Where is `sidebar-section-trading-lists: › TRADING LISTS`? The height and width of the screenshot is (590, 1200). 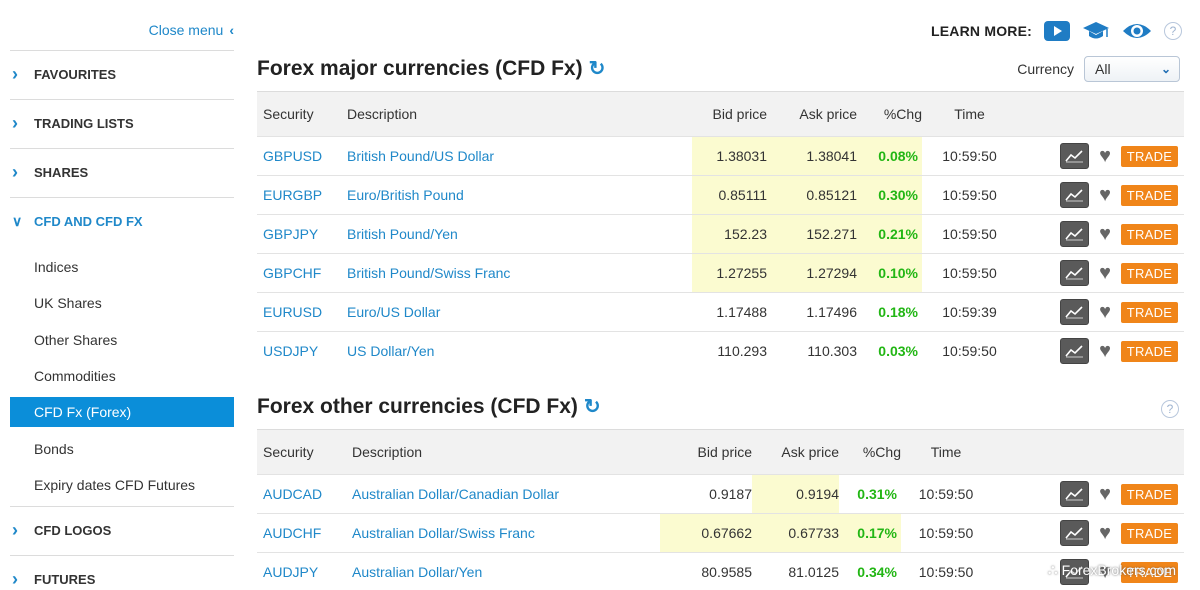 sidebar-section-trading-lists: › TRADING LISTS is located at coordinates (122, 123).